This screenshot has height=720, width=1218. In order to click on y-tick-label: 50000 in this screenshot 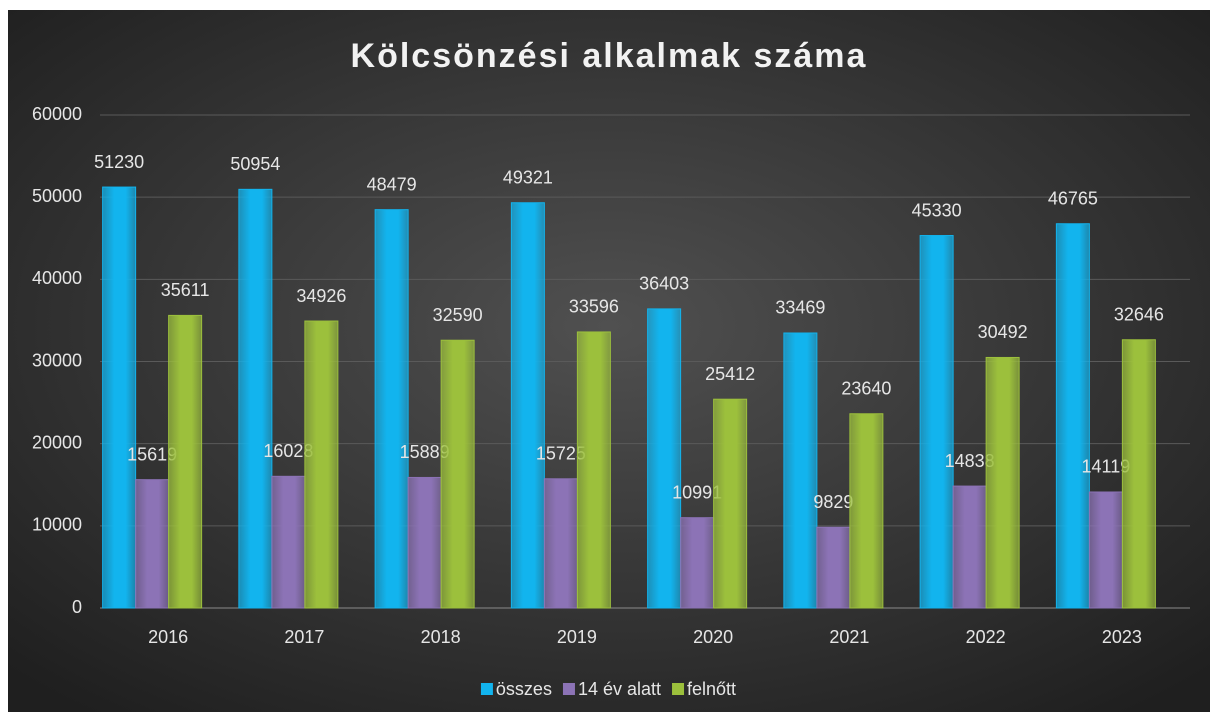, I will do `click(57, 196)`.